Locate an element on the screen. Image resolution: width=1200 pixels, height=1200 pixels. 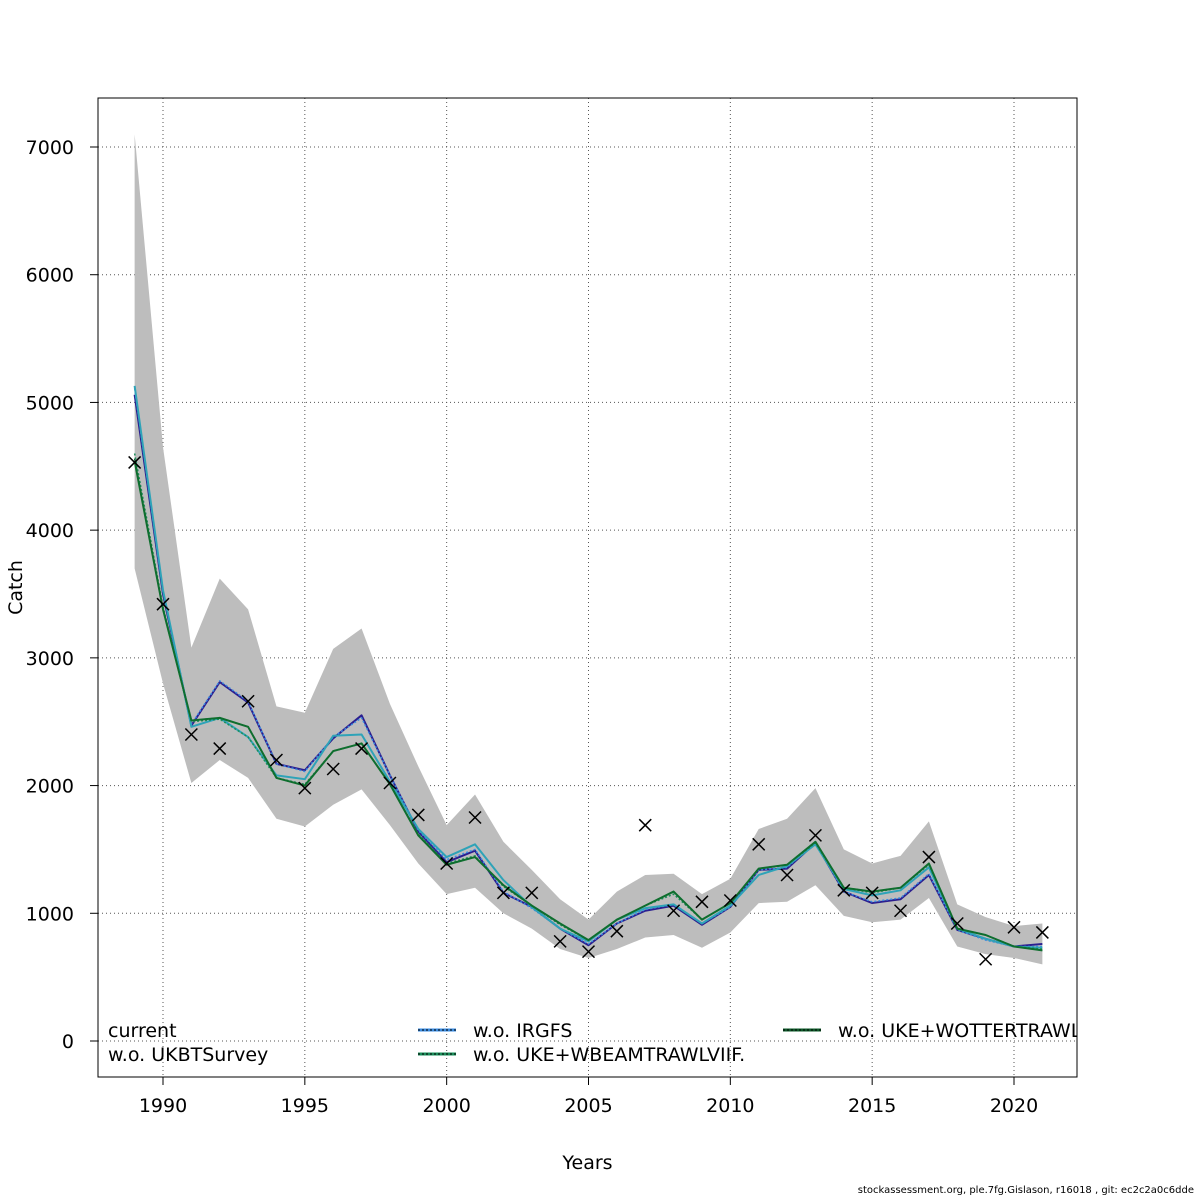
x-tick-label: 2000 is located at coordinates (446, 1106).